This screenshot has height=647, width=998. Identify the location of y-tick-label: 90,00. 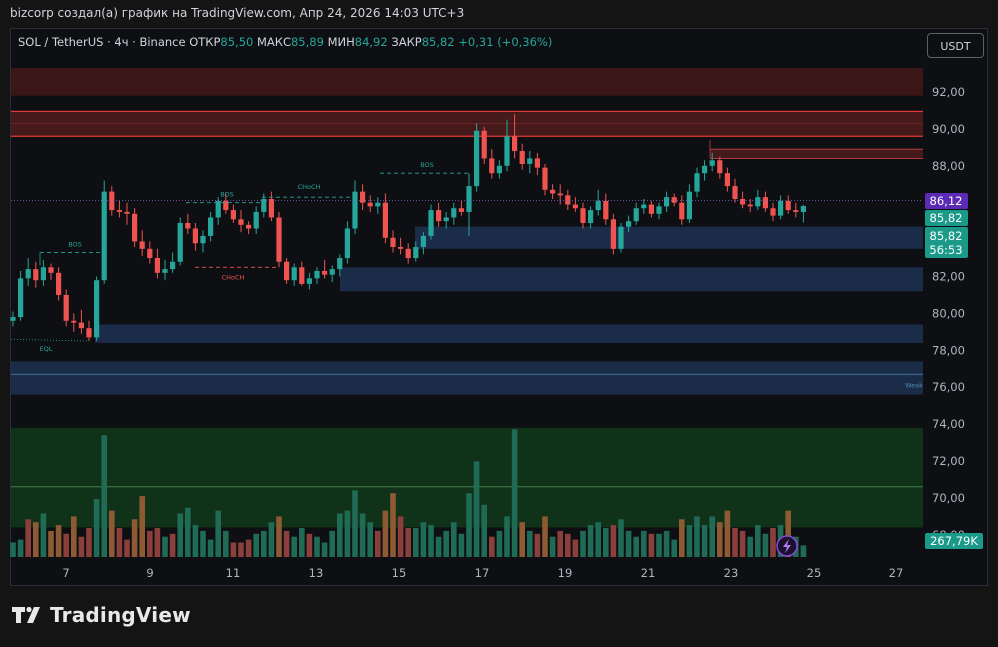
(948, 129).